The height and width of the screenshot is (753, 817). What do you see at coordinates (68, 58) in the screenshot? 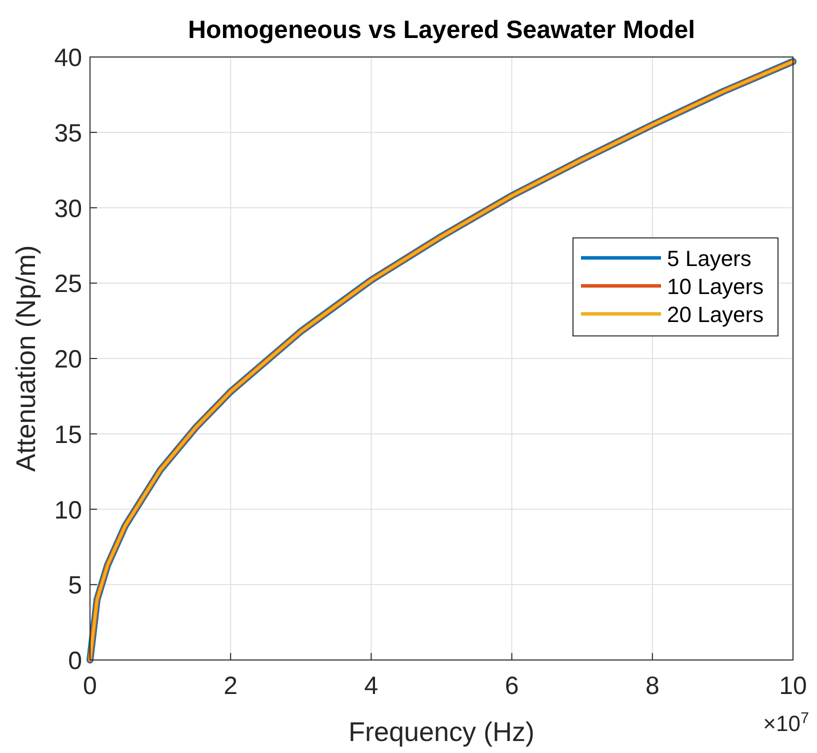
I see `y-tick-label: 40` at bounding box center [68, 58].